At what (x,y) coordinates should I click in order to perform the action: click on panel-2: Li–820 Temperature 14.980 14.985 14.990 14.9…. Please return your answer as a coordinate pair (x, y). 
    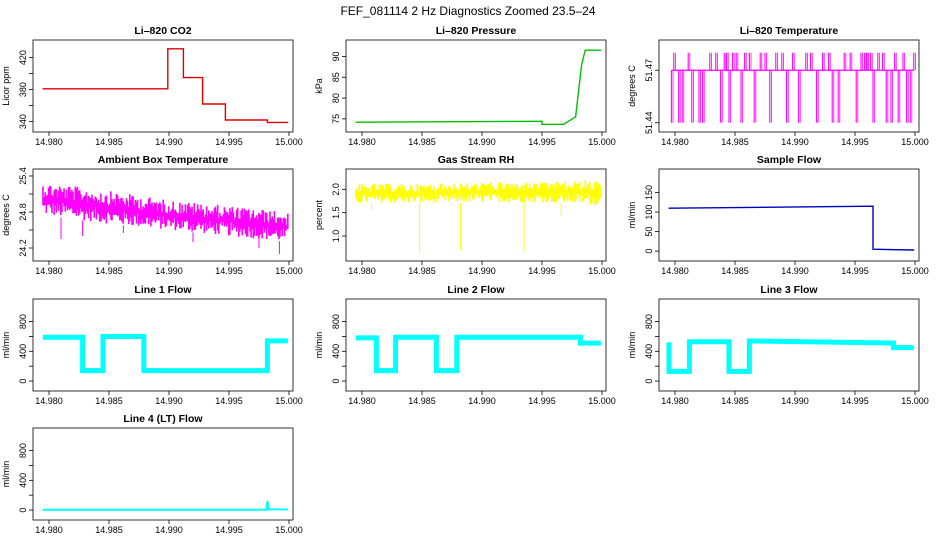
    Looking at the image, I should click on (778, 86).